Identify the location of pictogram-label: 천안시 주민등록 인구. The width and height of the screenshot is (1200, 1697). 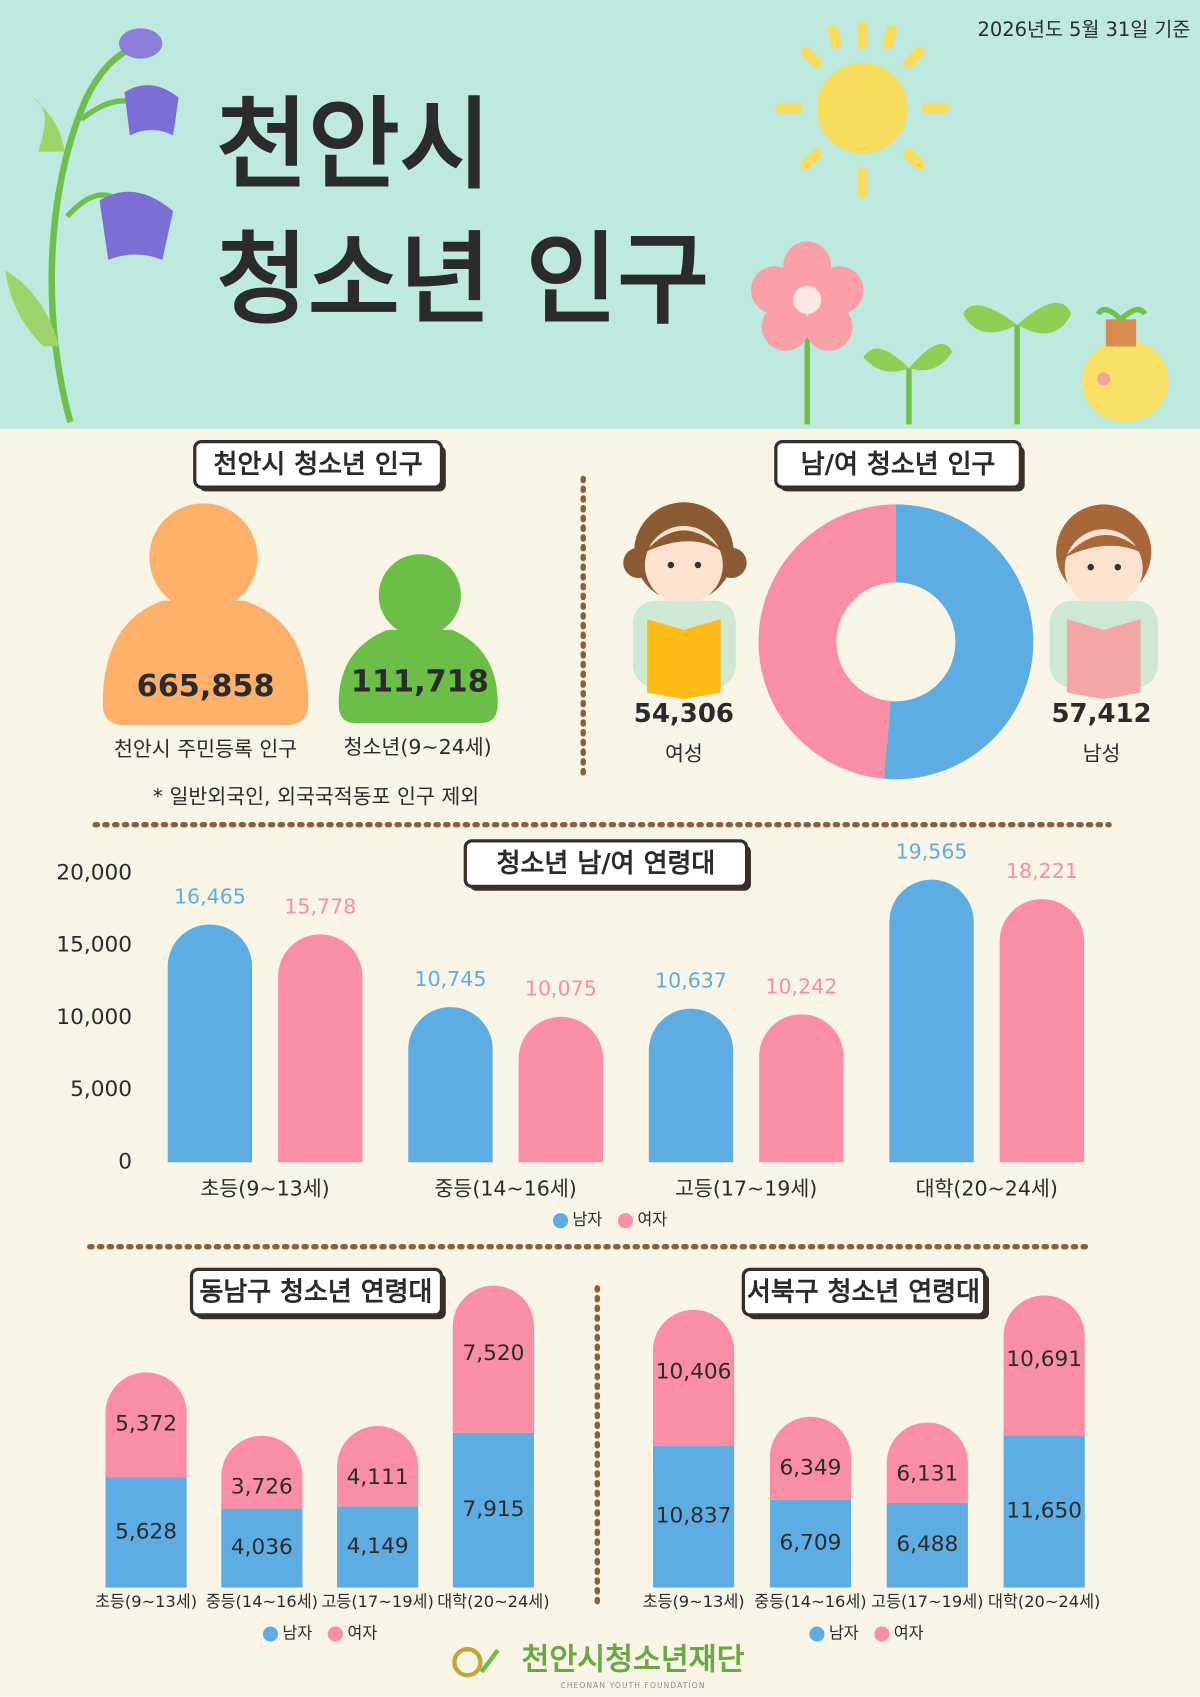
(205, 749).